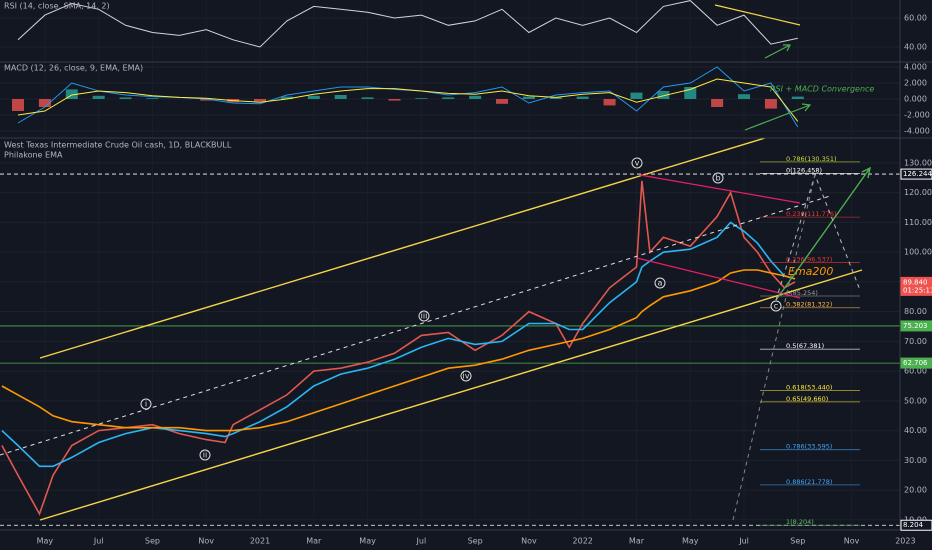 This screenshot has width=932, height=550. Describe the element at coordinates (810, 271) in the screenshot. I see `annotation: Ema200` at that location.